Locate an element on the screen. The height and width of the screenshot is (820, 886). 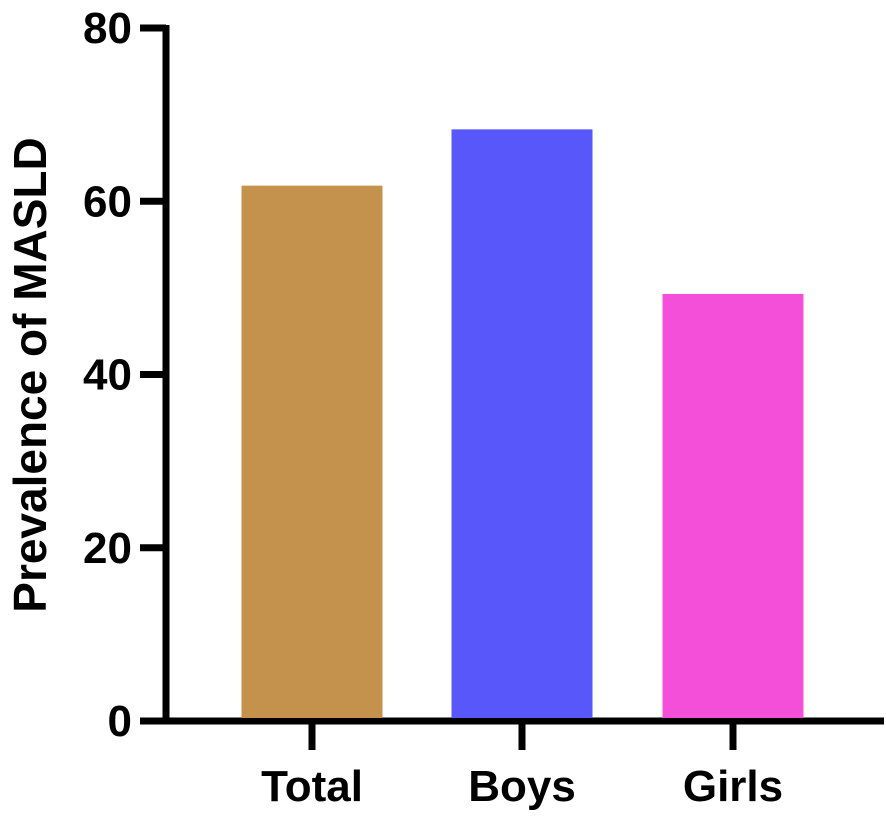
bar-total is located at coordinates (312, 452).